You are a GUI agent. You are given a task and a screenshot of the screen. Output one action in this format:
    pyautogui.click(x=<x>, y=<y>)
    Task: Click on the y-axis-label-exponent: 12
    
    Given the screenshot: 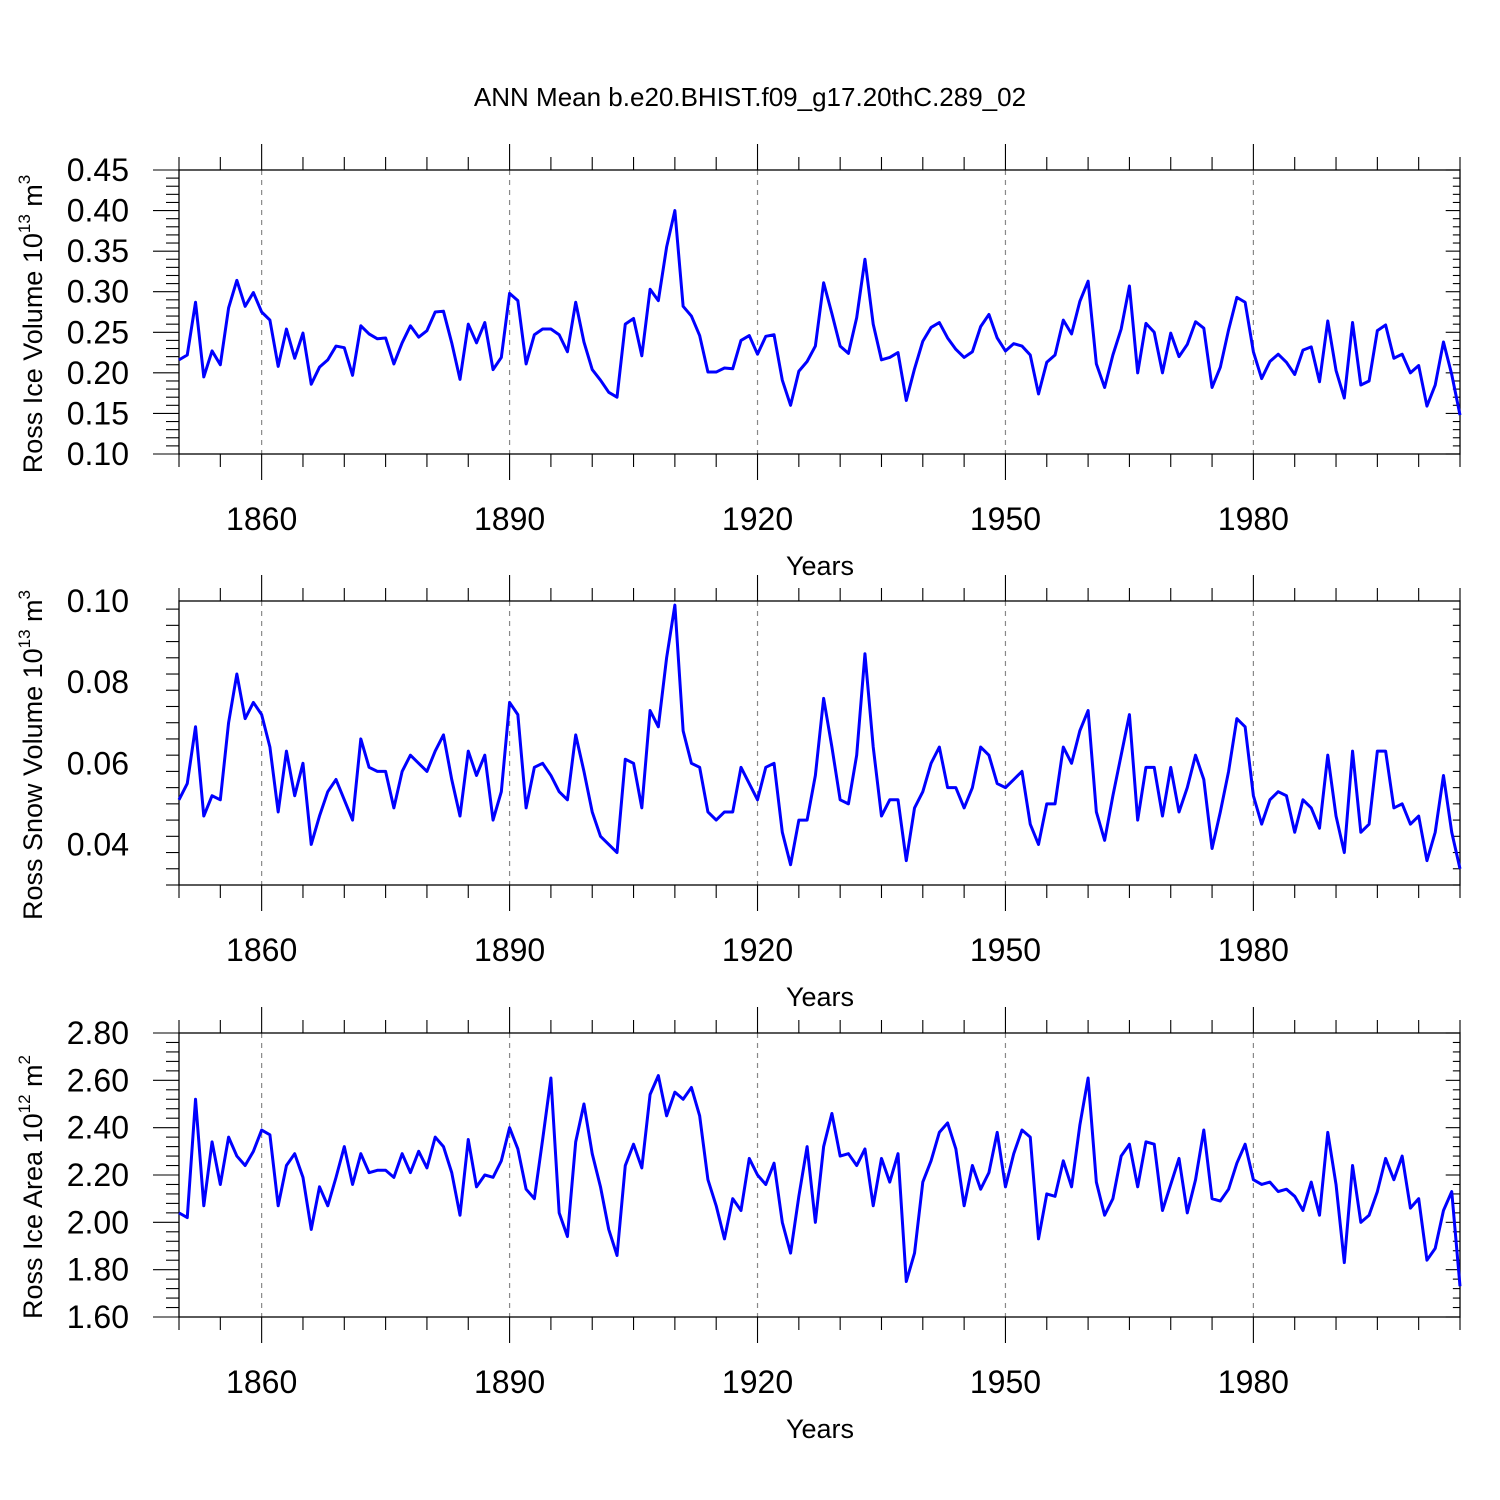 What is the action you would take?
    pyautogui.click(x=24, y=1103)
    